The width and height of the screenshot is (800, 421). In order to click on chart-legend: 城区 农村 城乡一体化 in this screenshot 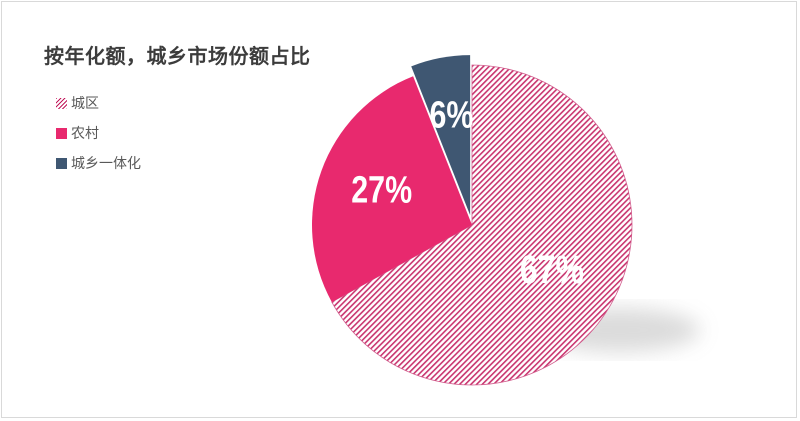, I will do `click(98, 133)`.